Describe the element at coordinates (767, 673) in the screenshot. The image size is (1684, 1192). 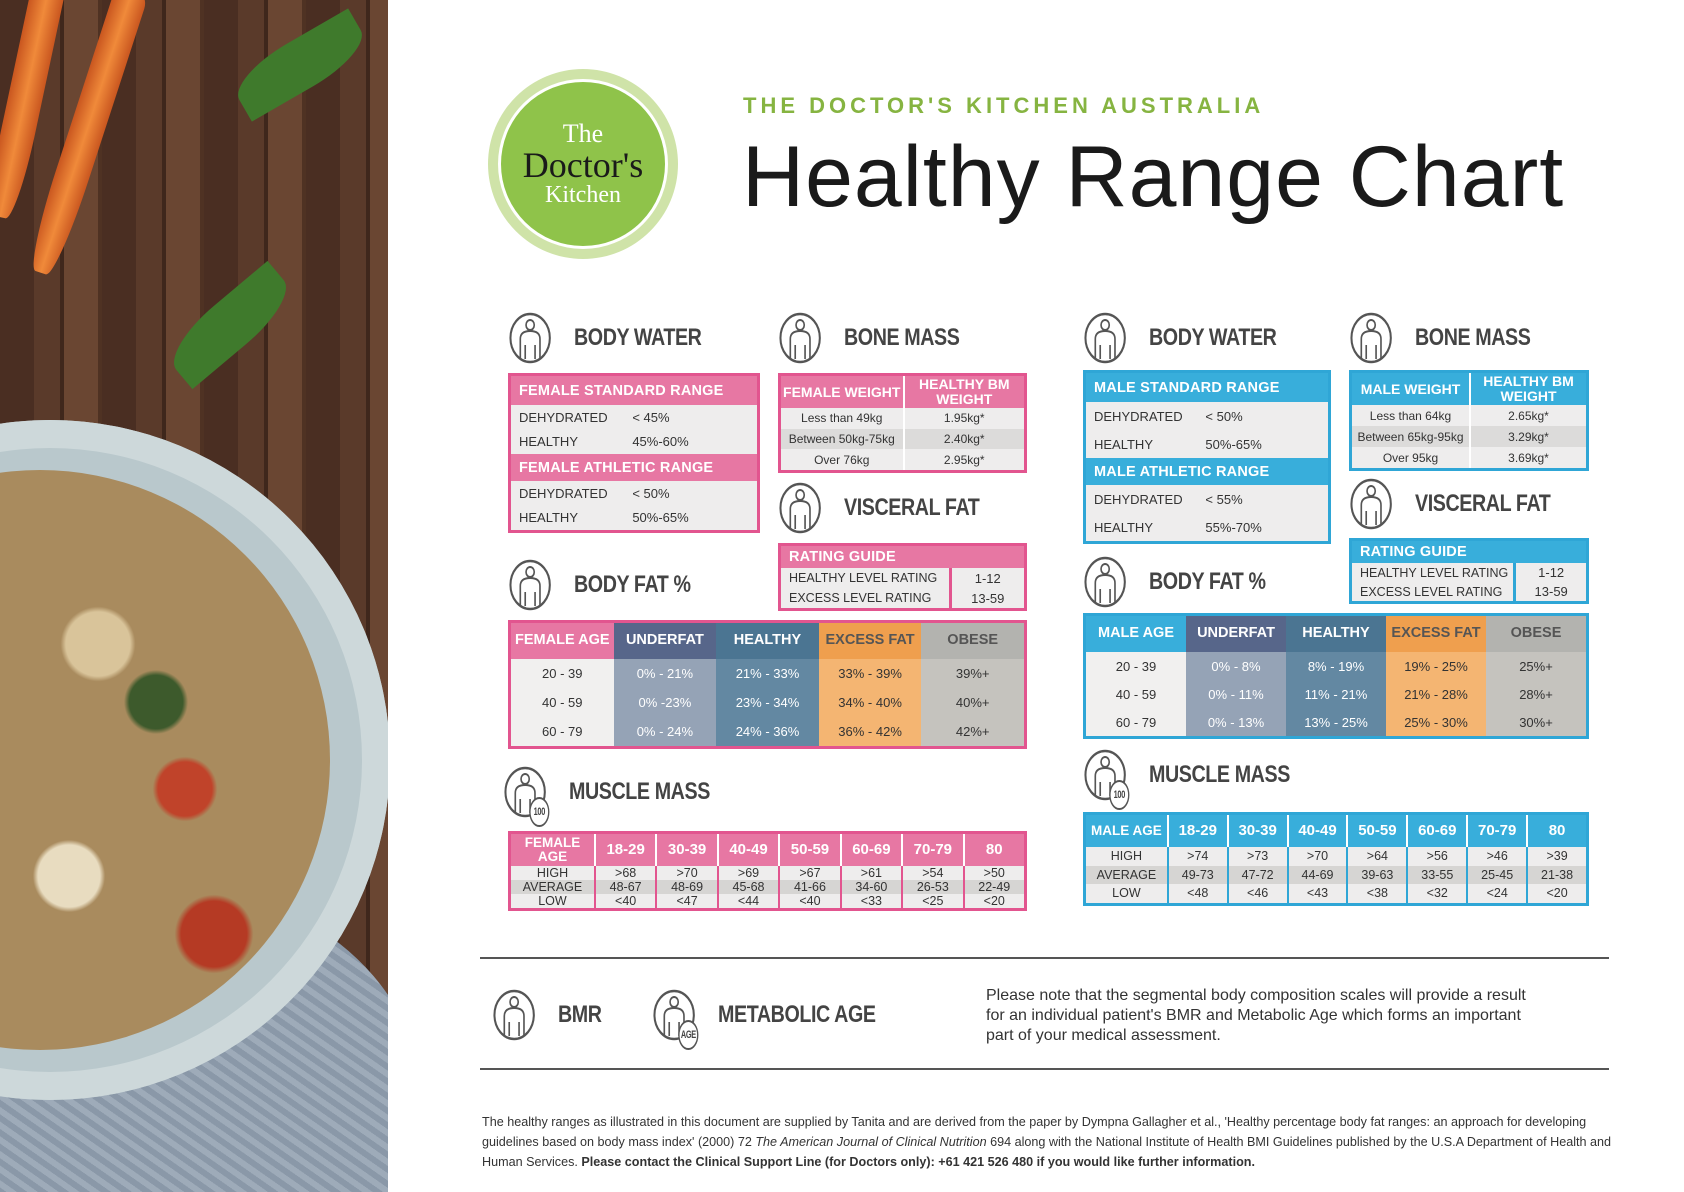
I see `cell: 21% - 33%` at that location.